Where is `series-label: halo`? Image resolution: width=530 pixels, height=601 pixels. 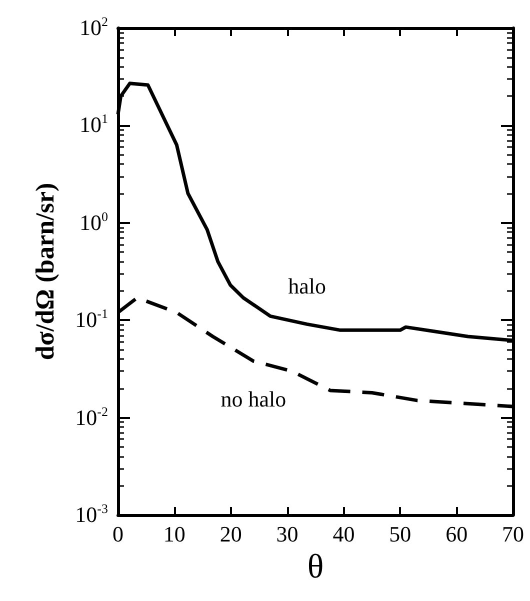
series-label: halo is located at coordinates (307, 286).